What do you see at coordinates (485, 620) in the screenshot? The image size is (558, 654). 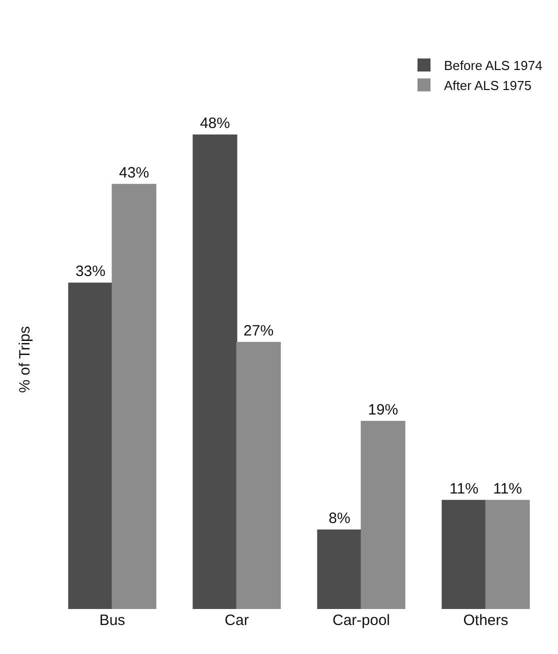 I see `x-tick-label: Others` at bounding box center [485, 620].